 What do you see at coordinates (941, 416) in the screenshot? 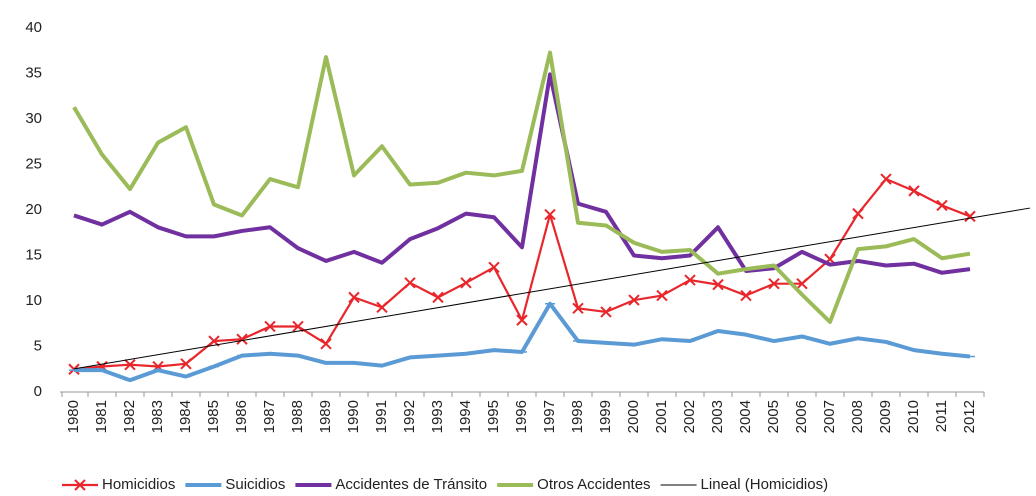
I see `x-tick-label: 2011` at bounding box center [941, 416].